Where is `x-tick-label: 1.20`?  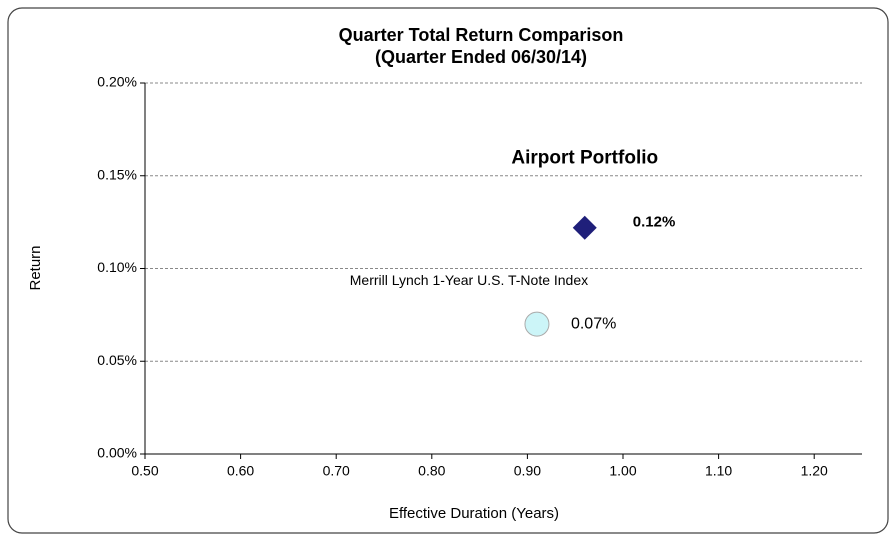
x-tick-label: 1.20 is located at coordinates (814, 471).